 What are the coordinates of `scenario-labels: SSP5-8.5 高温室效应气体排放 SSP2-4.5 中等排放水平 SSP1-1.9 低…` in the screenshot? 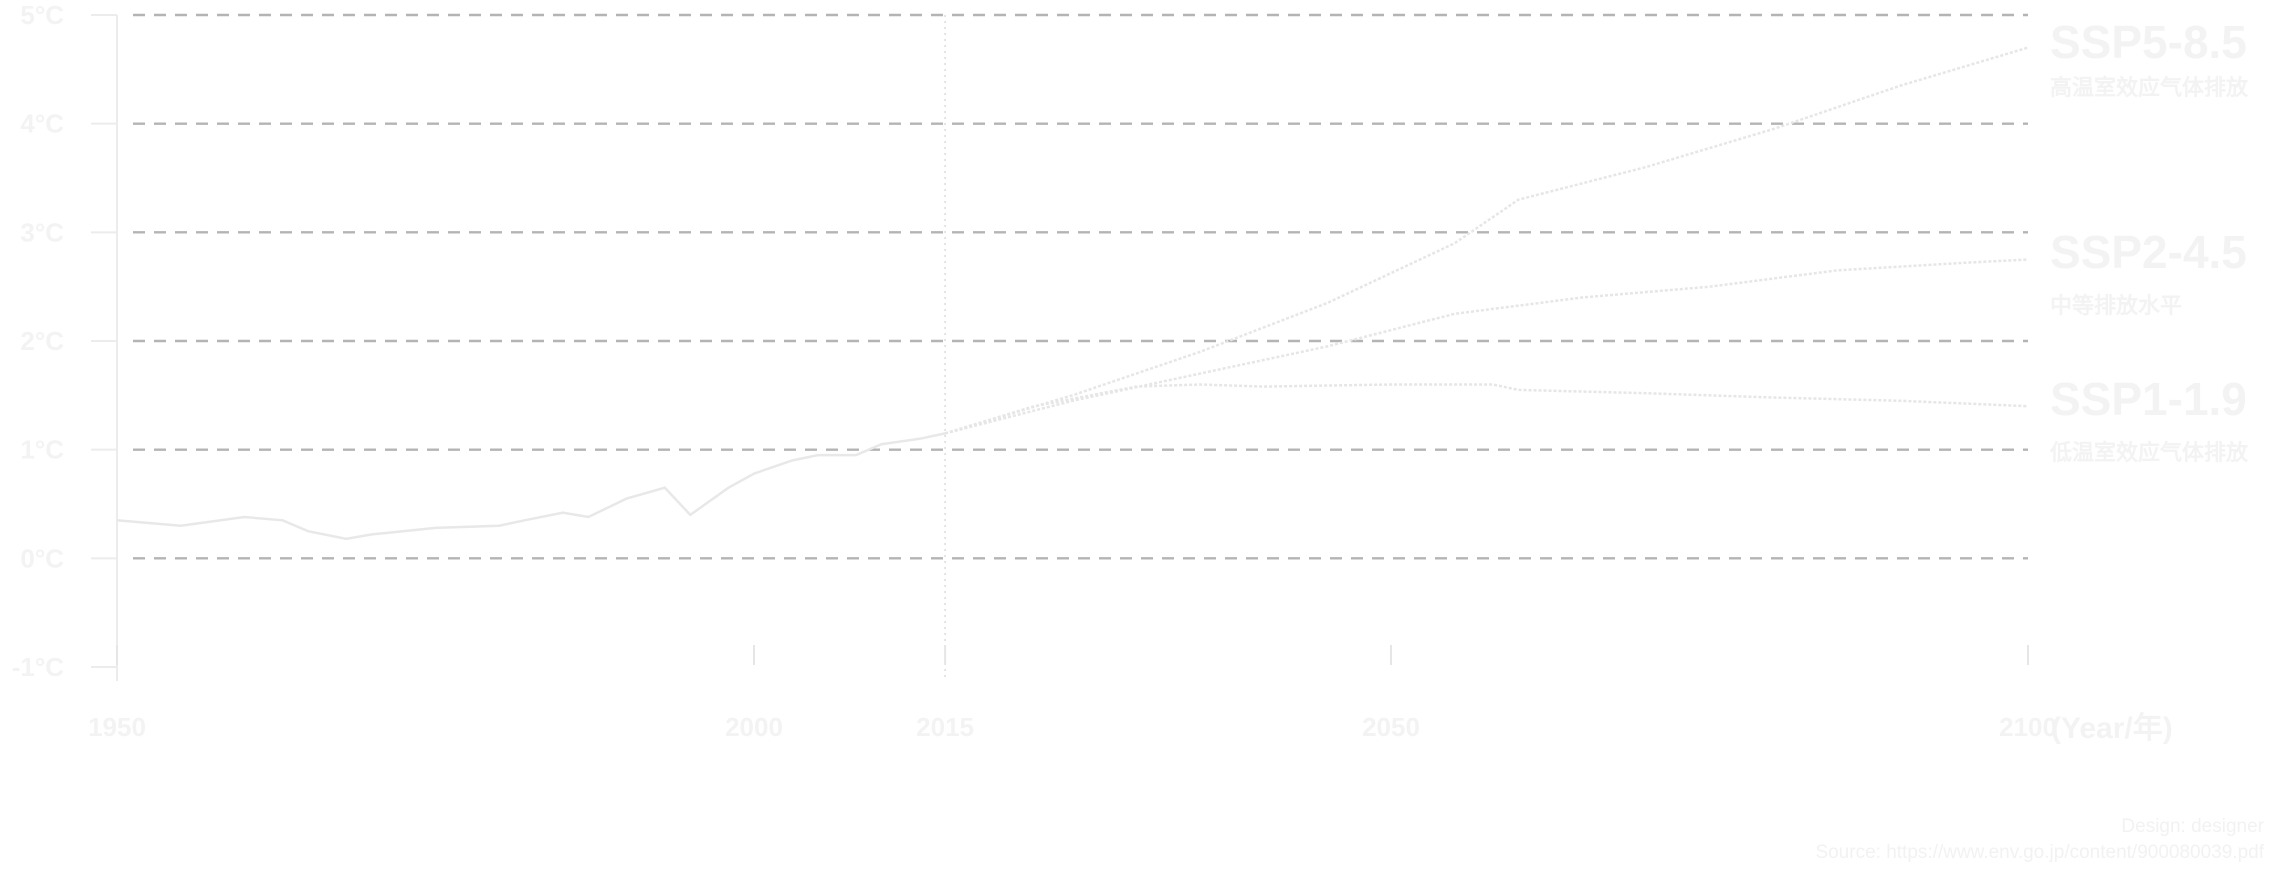 It's located at (2149, 240).